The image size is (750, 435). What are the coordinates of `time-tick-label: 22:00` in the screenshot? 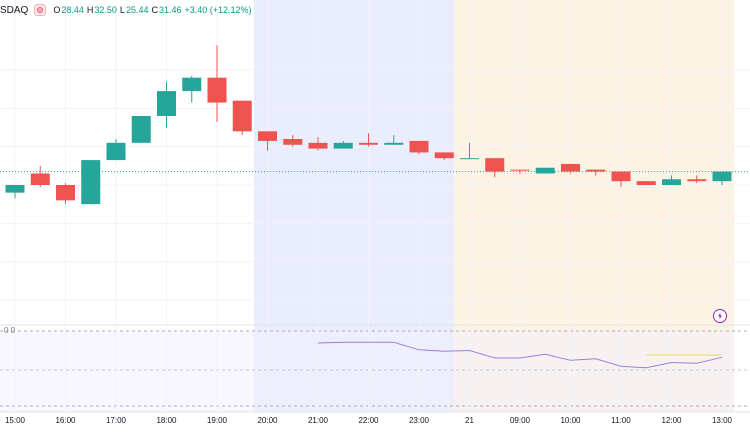 It's located at (368, 420).